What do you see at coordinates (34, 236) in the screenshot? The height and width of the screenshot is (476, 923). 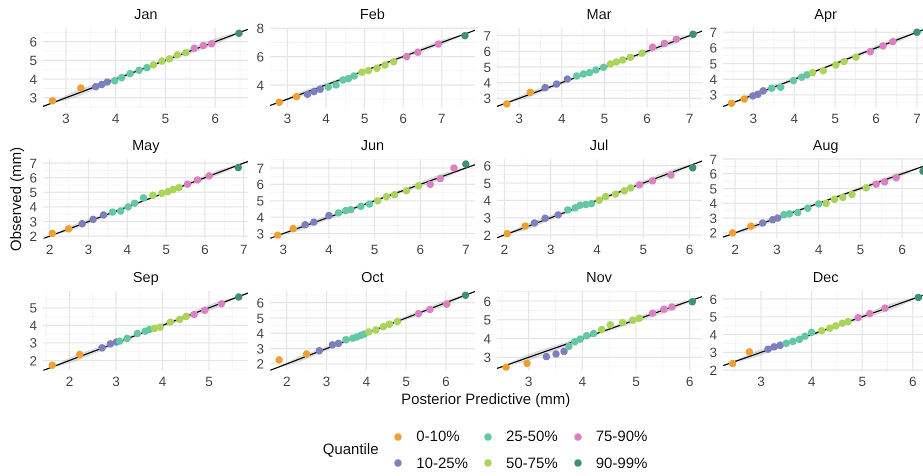 I see `y-tick-label: 2` at bounding box center [34, 236].